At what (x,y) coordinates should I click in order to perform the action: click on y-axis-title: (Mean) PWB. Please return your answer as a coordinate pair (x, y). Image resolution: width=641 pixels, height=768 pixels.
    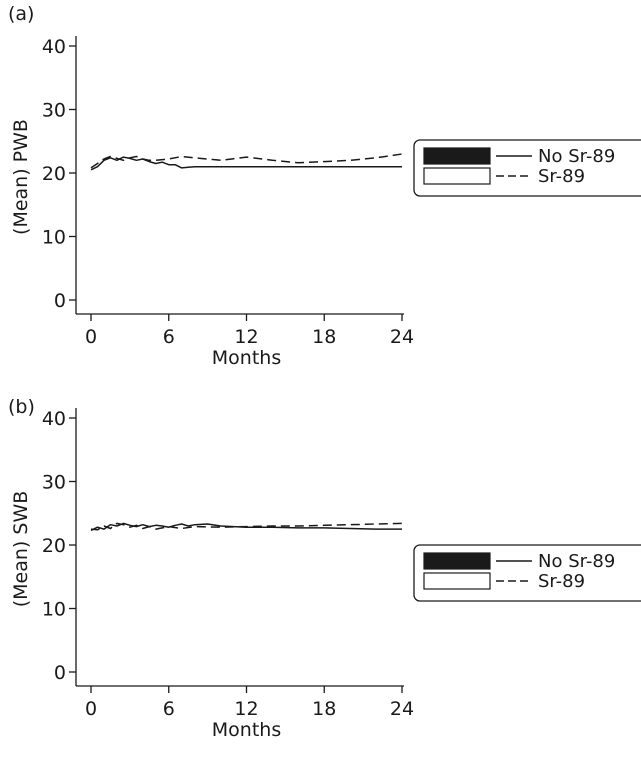
    Looking at the image, I should click on (21, 177).